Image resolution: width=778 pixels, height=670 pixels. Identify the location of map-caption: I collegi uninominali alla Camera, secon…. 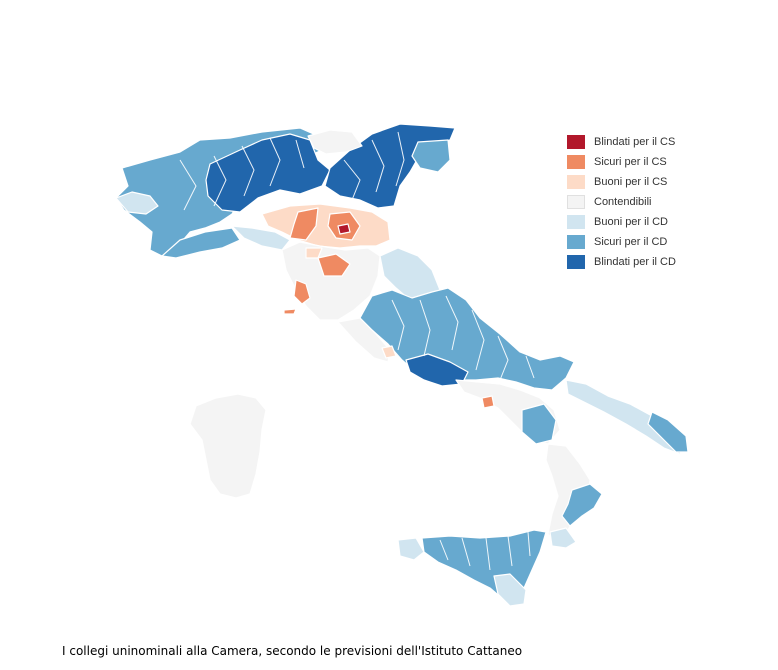
(292, 651).